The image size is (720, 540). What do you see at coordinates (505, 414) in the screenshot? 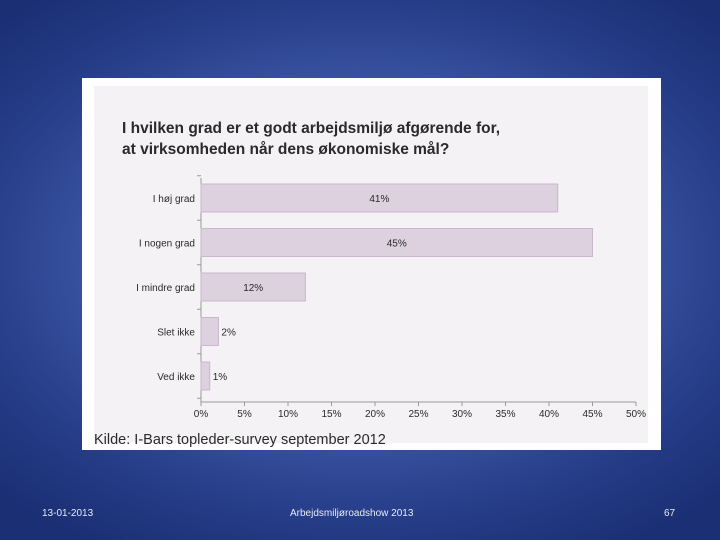
I see `x-tick-label: 35%` at bounding box center [505, 414].